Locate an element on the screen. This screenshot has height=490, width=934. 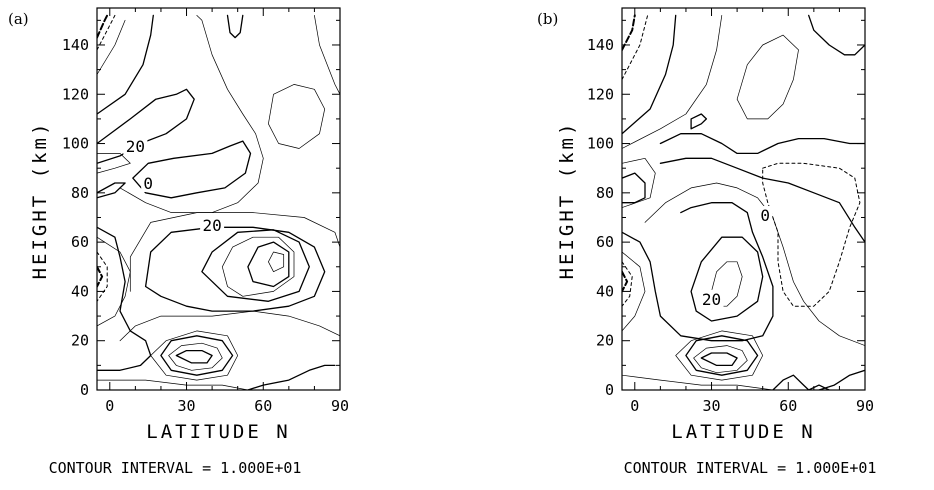
panel-label: (a) is located at coordinates (18, 19).